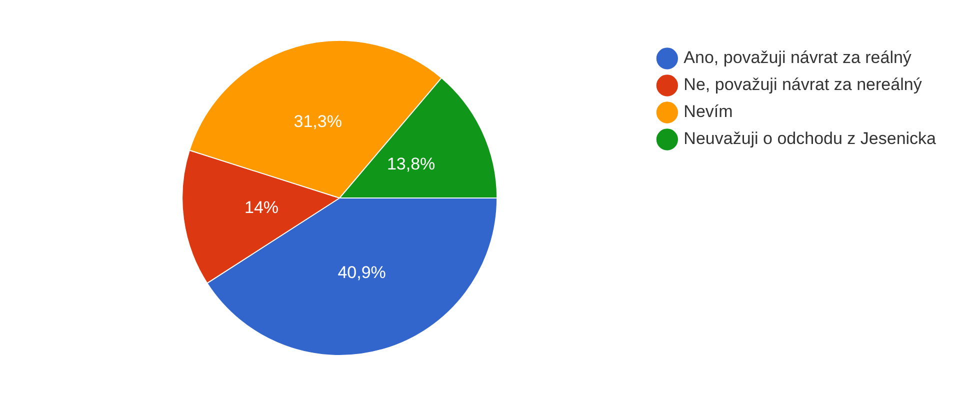 The width and height of the screenshot is (976, 394). What do you see at coordinates (708, 112) in the screenshot?
I see `legend-label: Nevím` at bounding box center [708, 112].